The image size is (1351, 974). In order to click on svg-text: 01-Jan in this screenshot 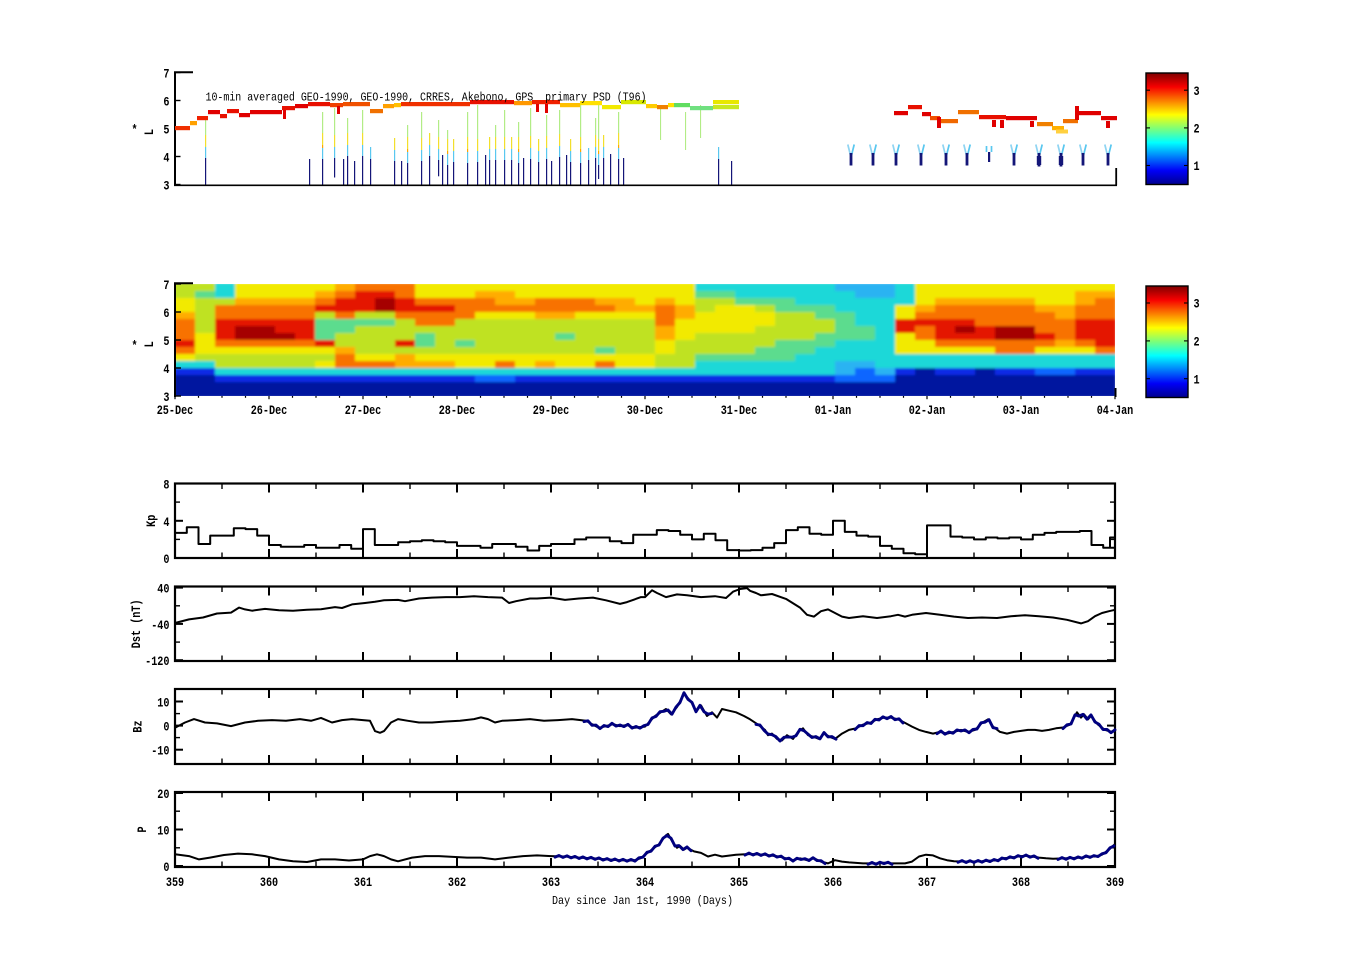, I will do `click(833, 410)`.